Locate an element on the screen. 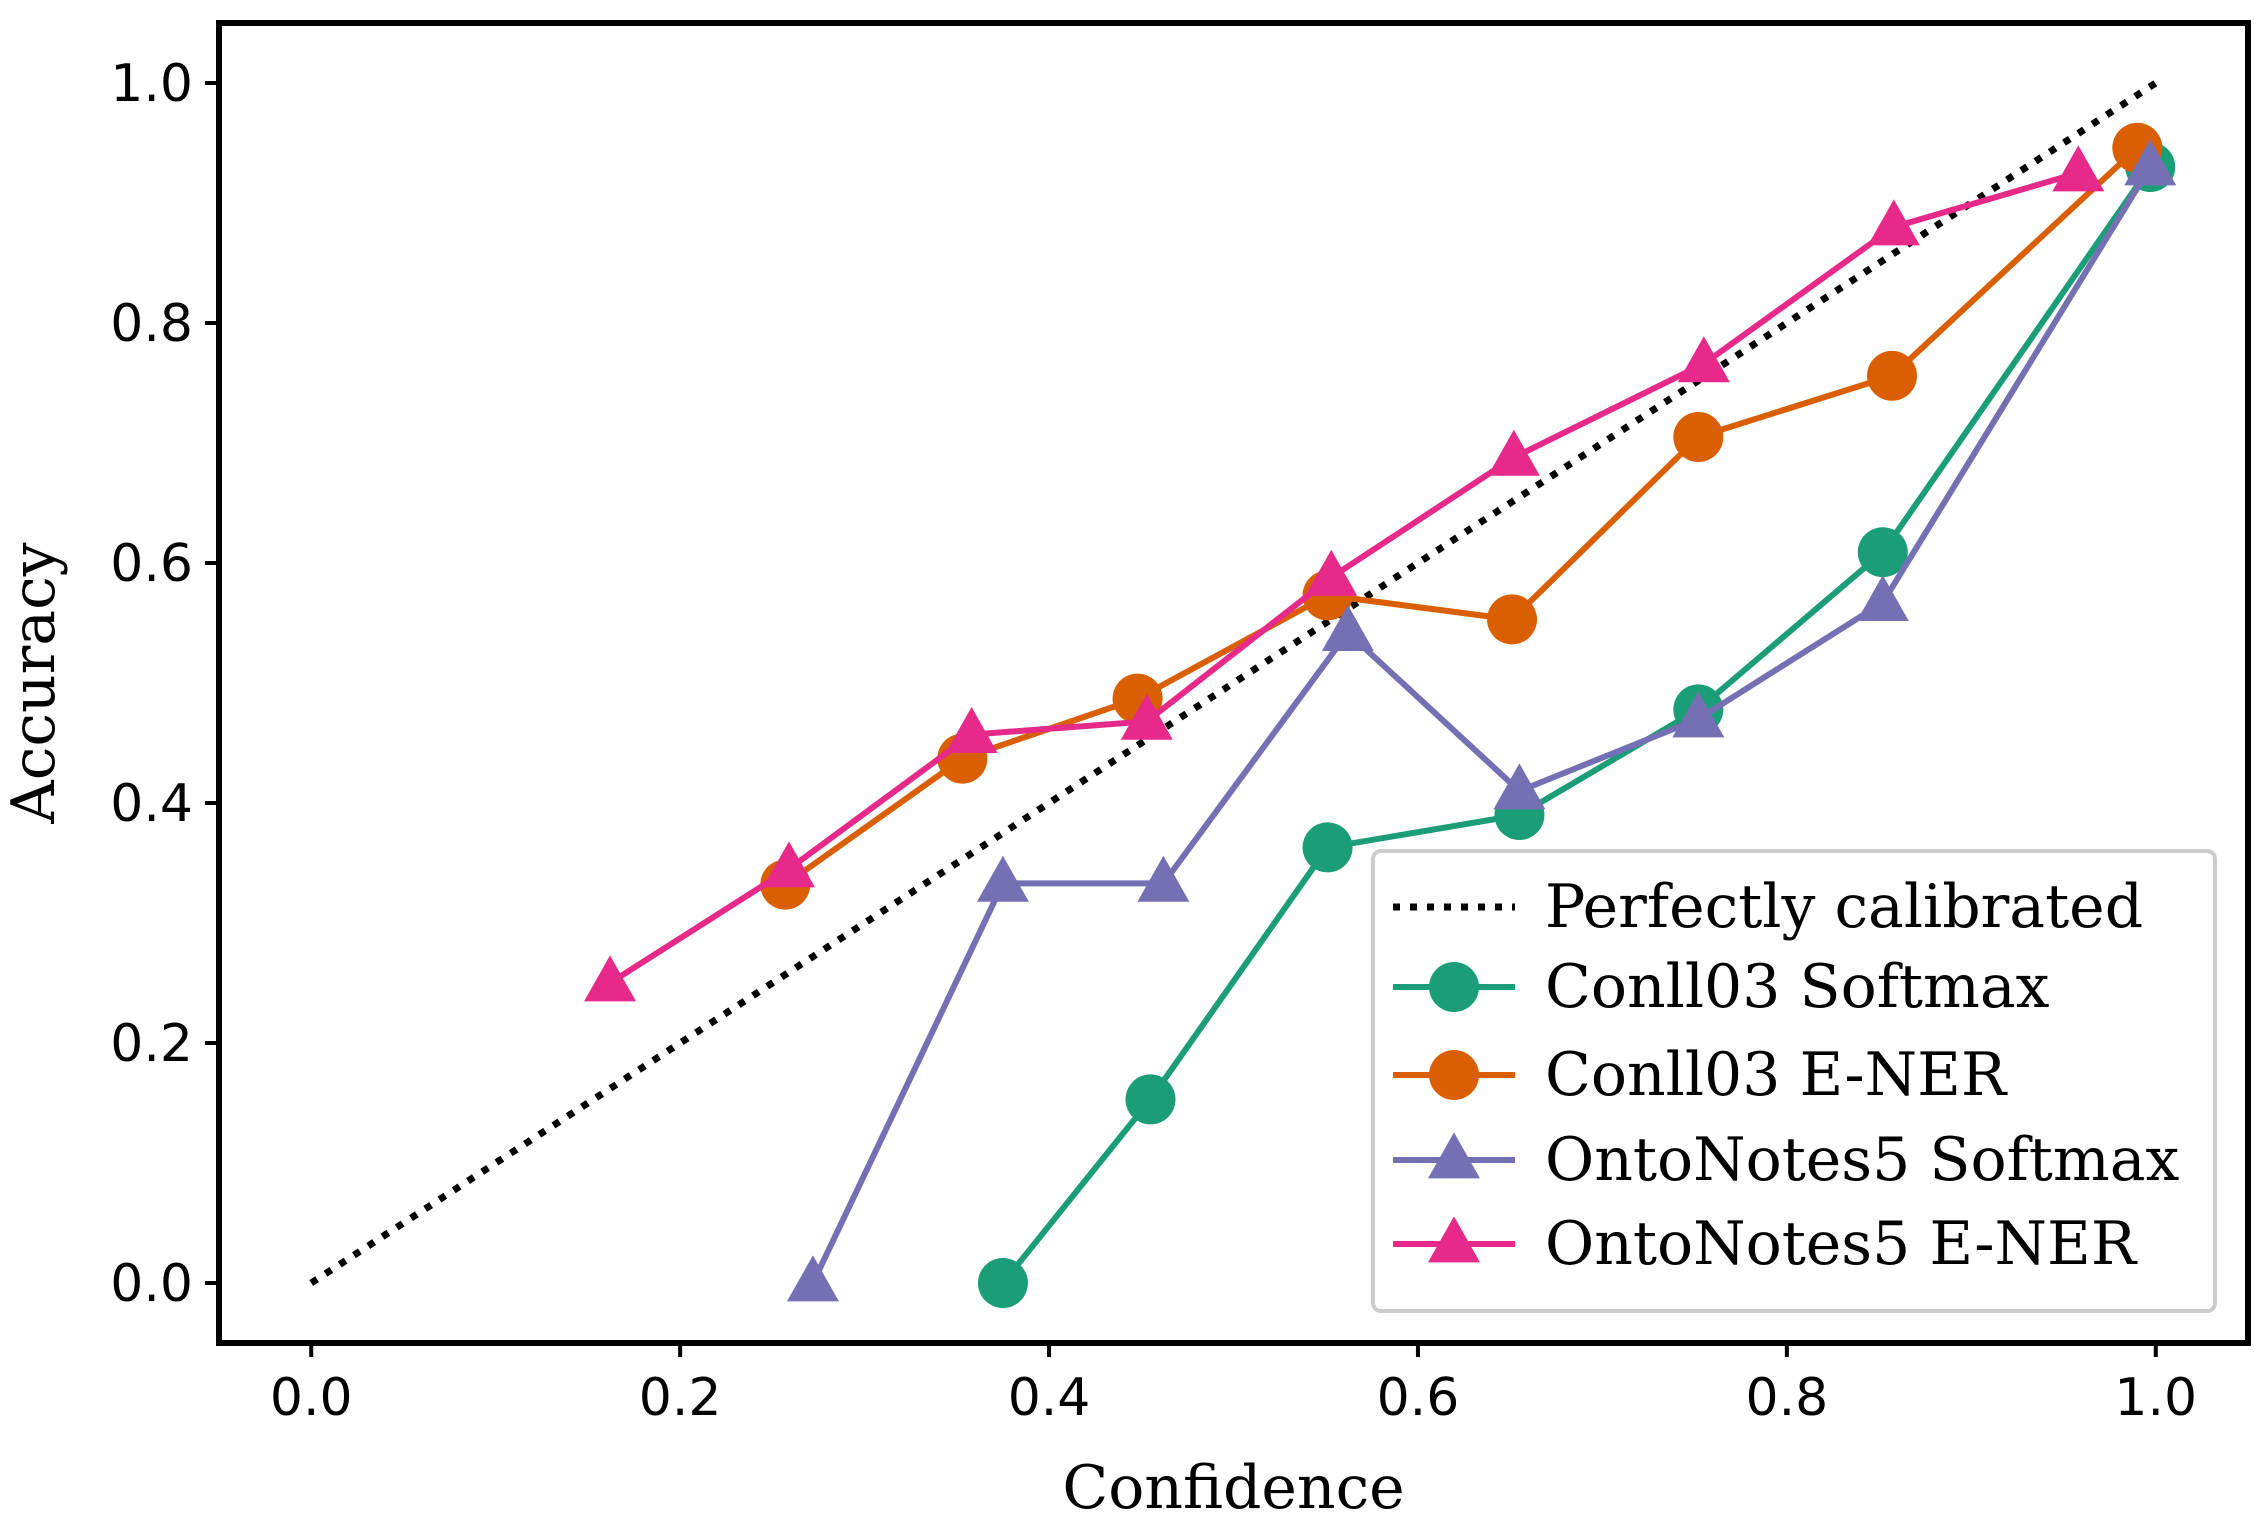 The width and height of the screenshot is (2254, 1518). legend-box is located at coordinates (1794, 1081).